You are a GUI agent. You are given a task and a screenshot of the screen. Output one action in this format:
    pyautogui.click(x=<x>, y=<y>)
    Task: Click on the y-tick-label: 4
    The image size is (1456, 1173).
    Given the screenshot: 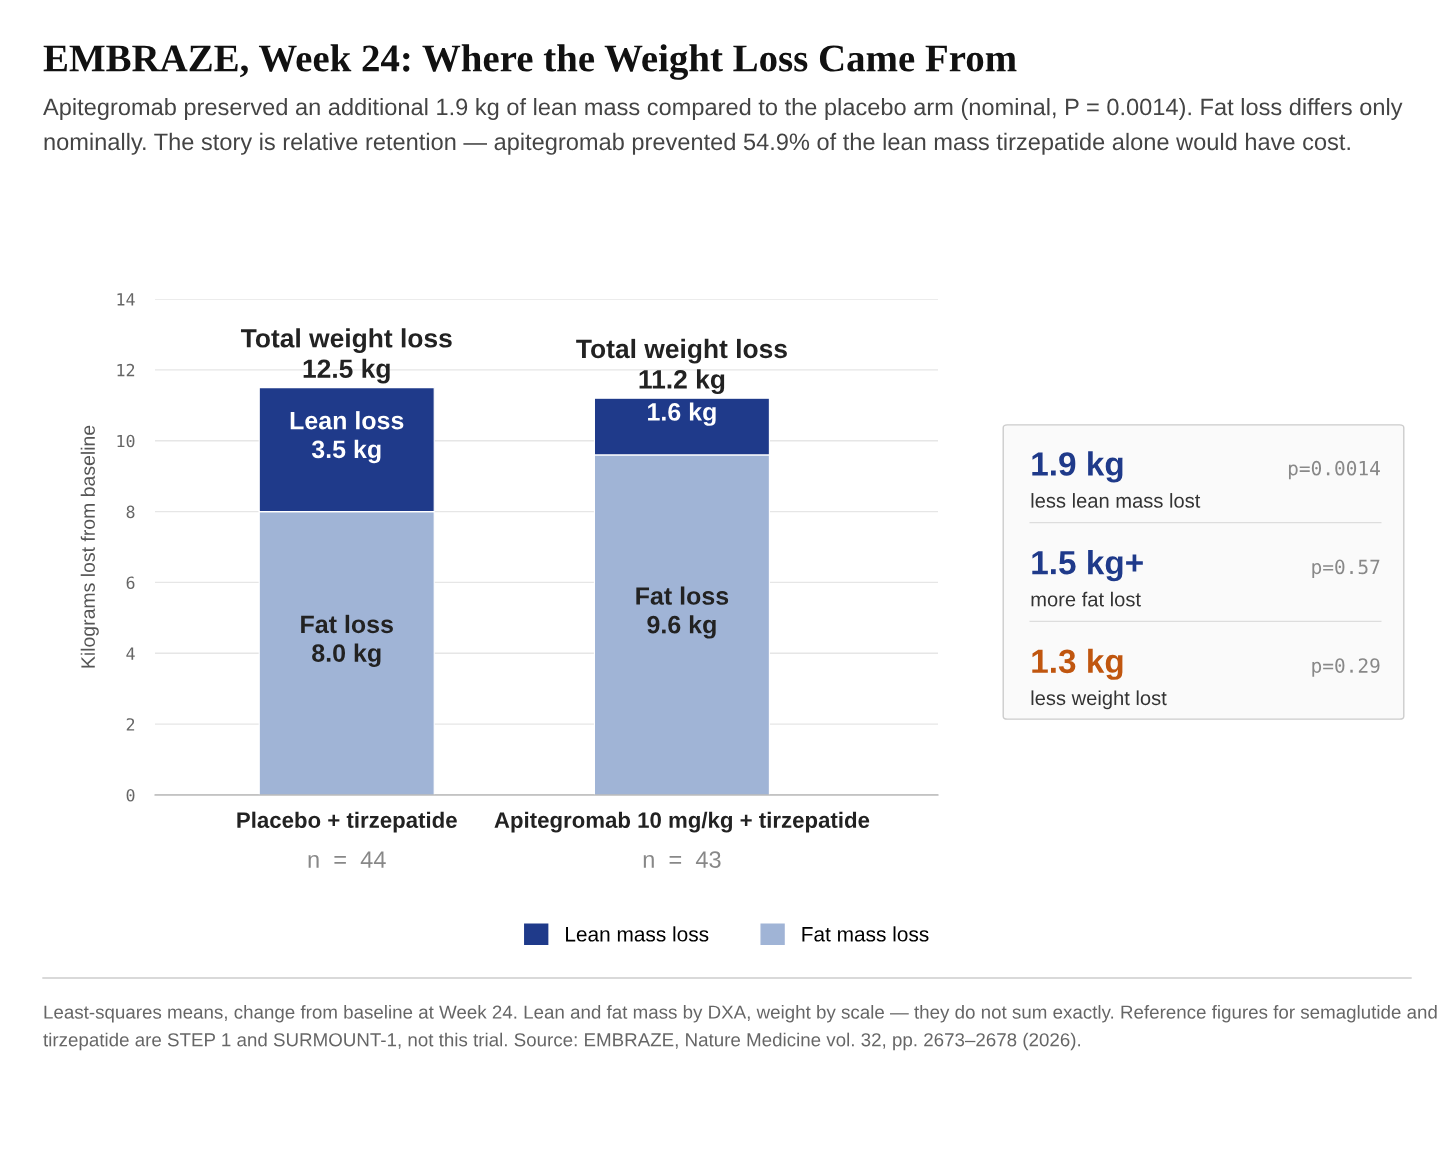 What is the action you would take?
    pyautogui.click(x=130, y=653)
    